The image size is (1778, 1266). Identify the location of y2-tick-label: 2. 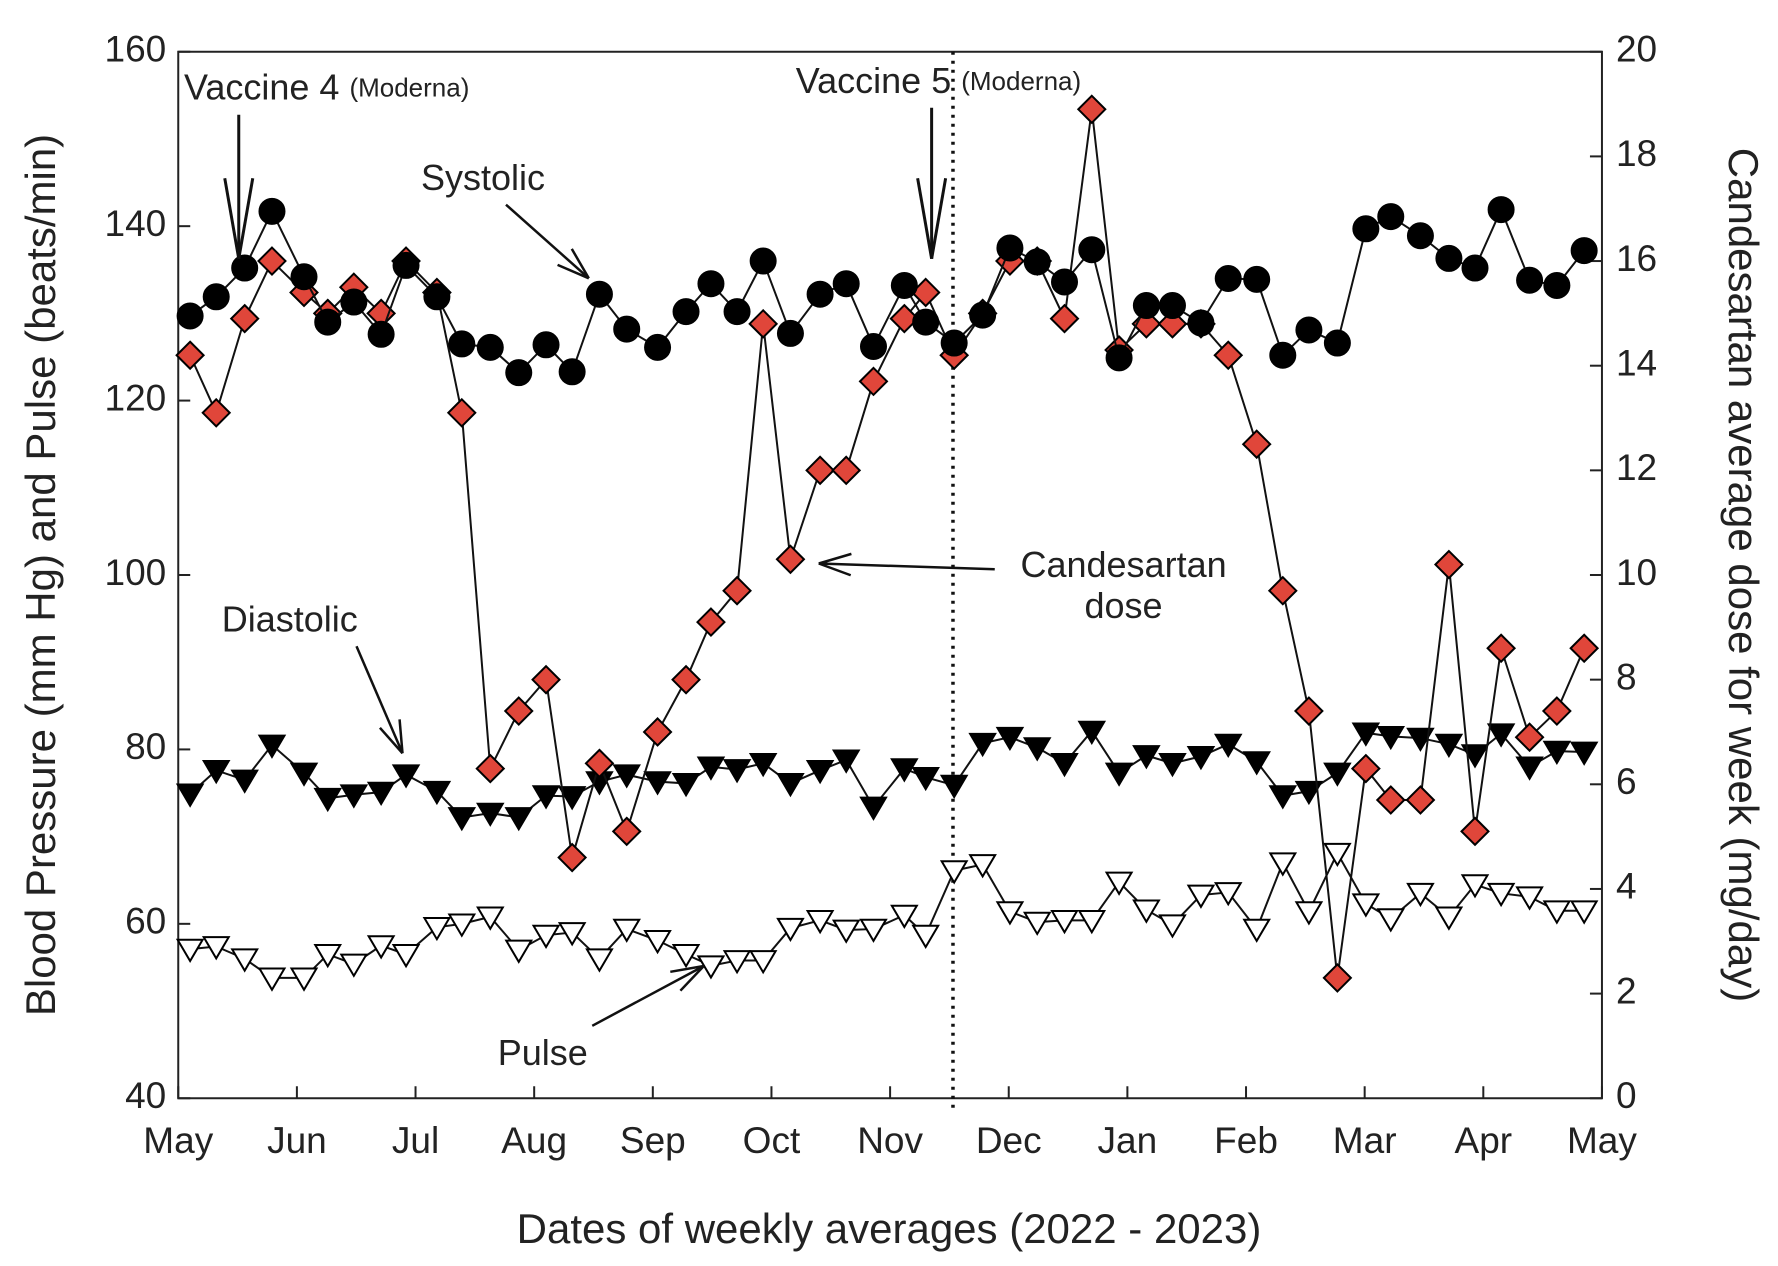
(1626, 990).